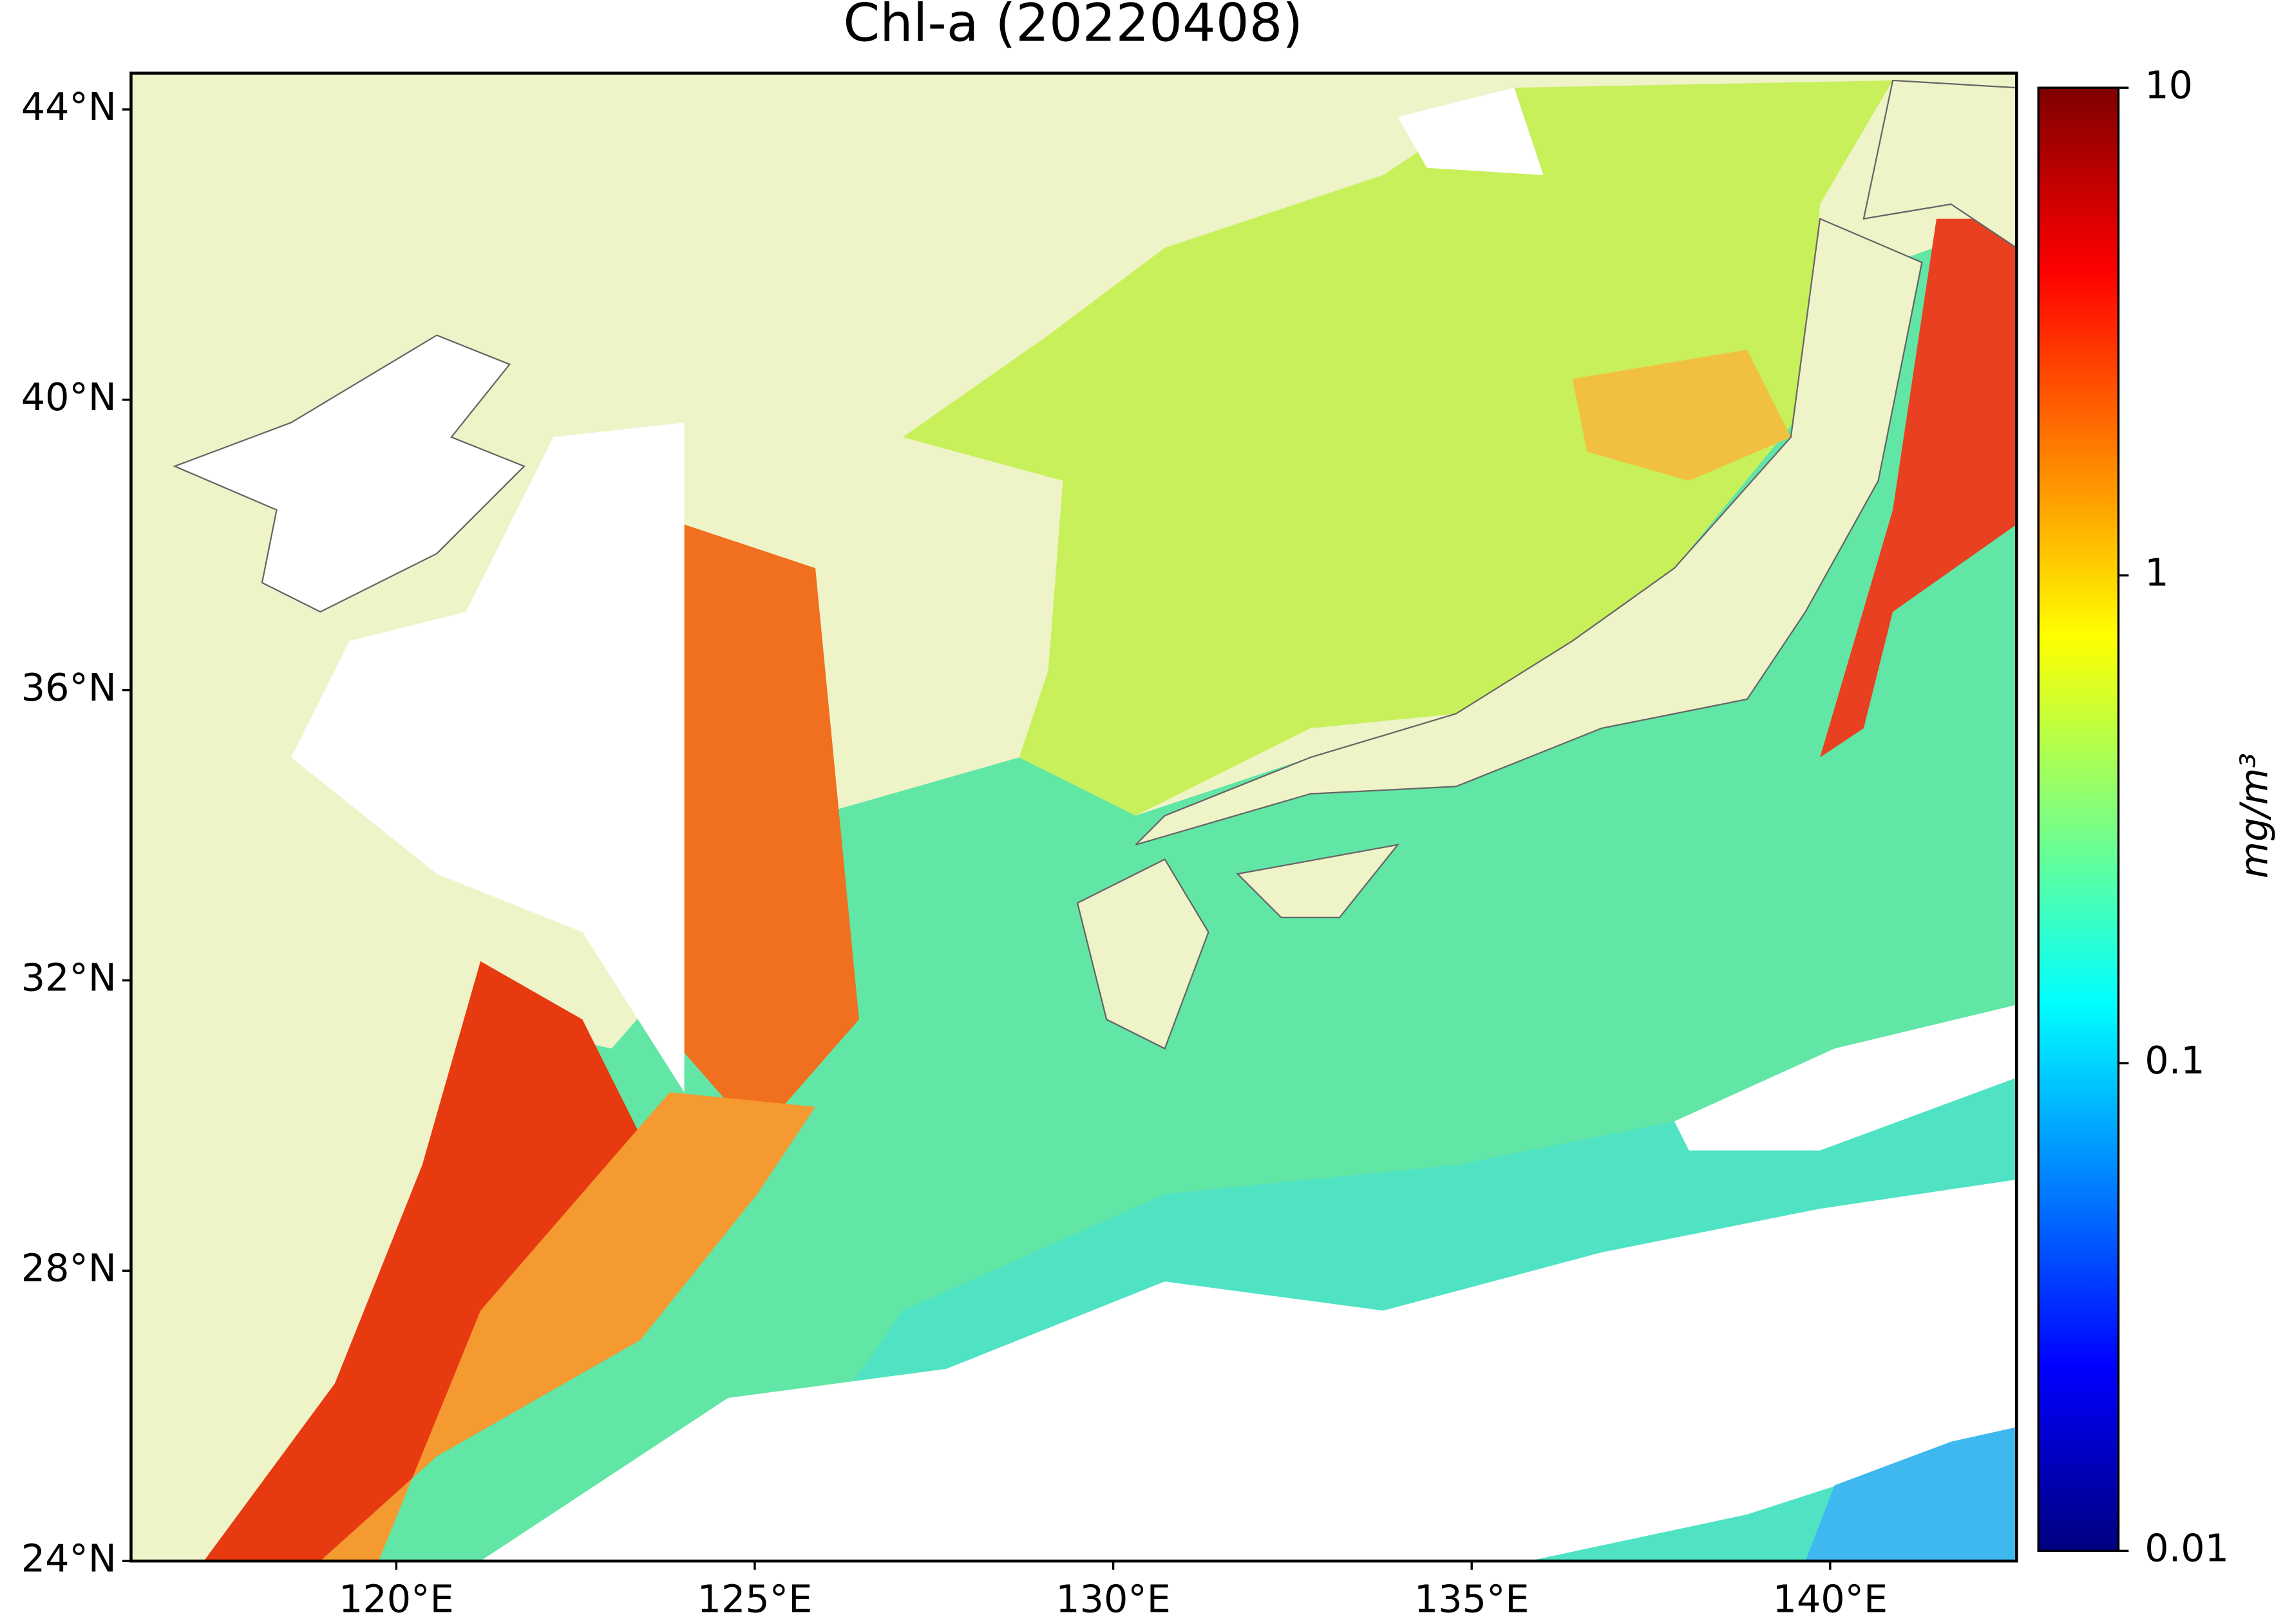 The height and width of the screenshot is (1624, 2283). I want to click on y-tick-label: 28°N, so click(69, 1267).